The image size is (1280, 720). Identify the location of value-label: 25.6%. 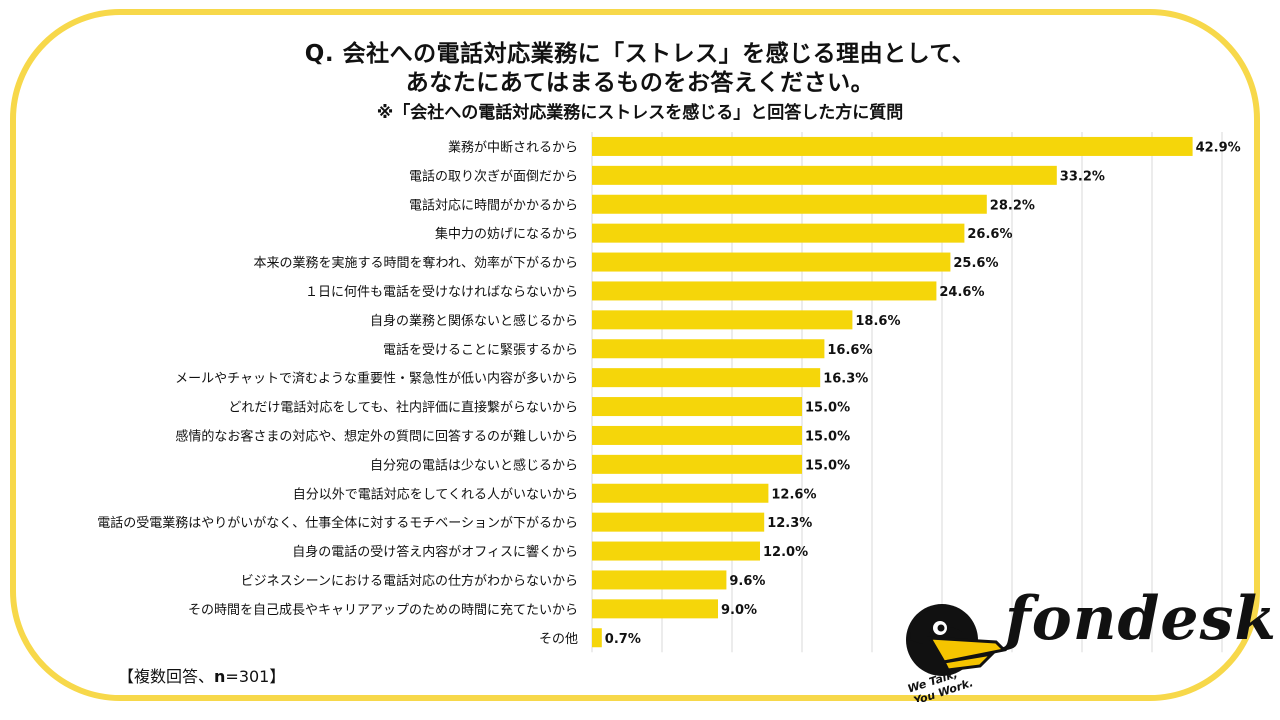
(975, 263).